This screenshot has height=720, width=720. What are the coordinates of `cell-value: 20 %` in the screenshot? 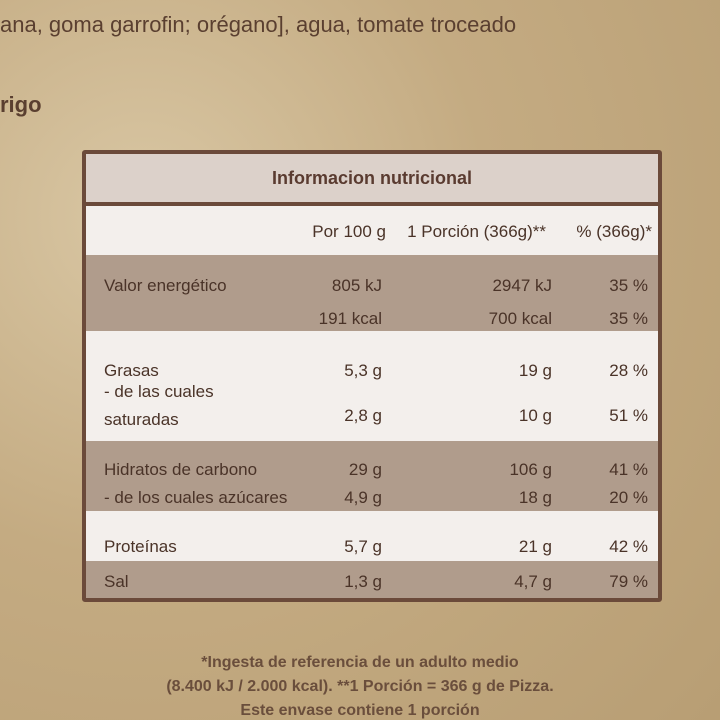 It's located at (628, 497).